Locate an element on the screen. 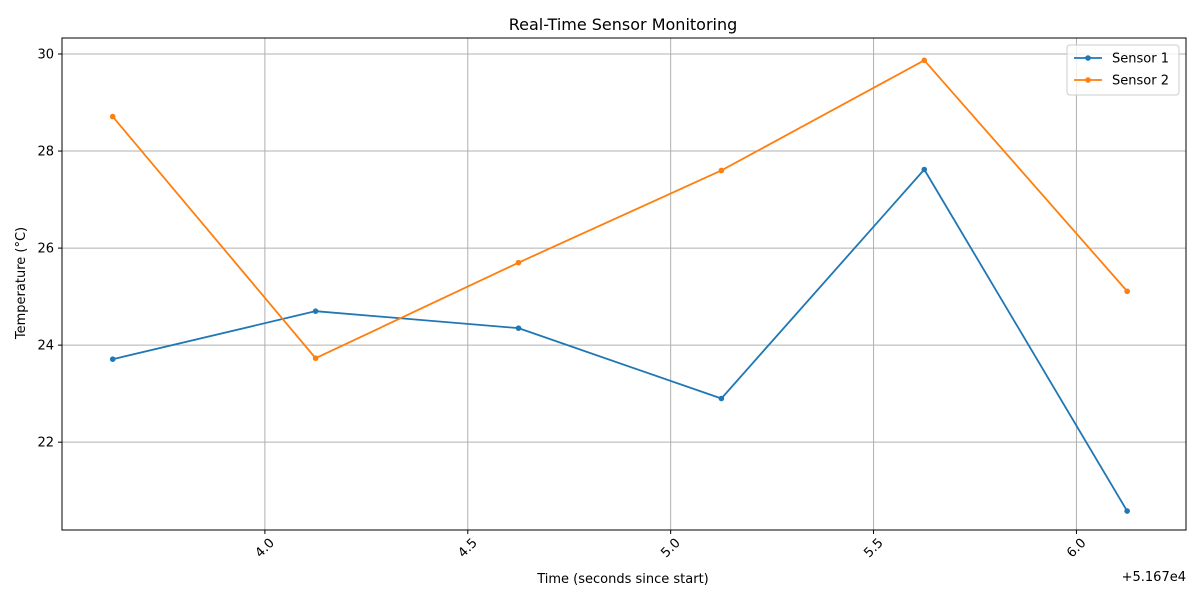 Image resolution: width=1200 pixels, height=600 pixels. x-axis-offset-label: +5.167e4 is located at coordinates (1154, 577).